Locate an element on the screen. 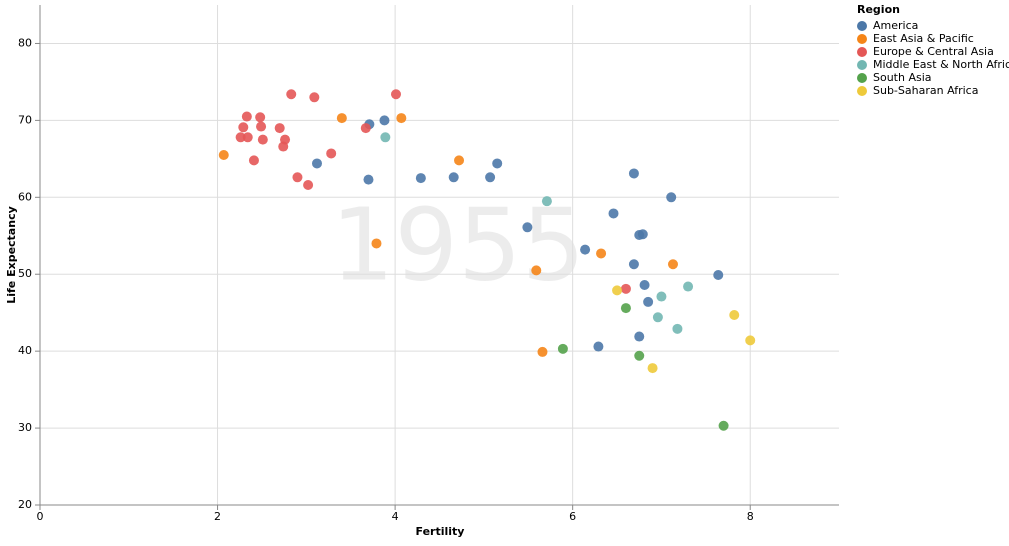  x-tick-label: 6 is located at coordinates (572, 516).